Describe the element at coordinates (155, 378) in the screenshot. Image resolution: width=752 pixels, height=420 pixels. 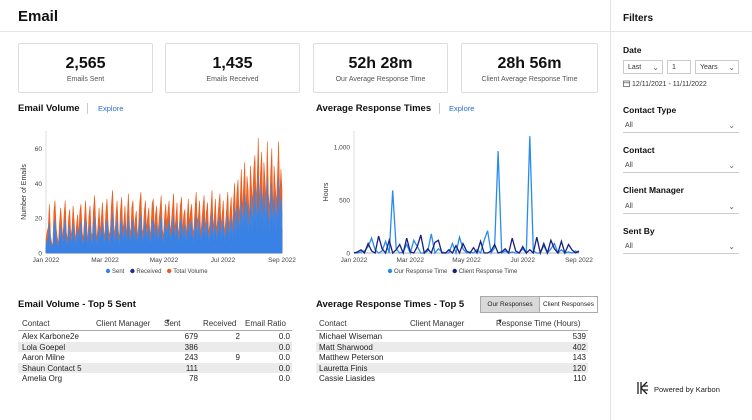
I see `table-row: Amelia Org 78 0.0` at that location.